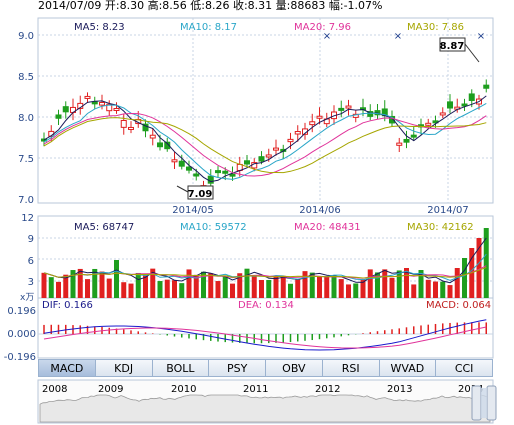 The width and height of the screenshot is (514, 425). I want to click on tab-psy: PSY, so click(237, 368).